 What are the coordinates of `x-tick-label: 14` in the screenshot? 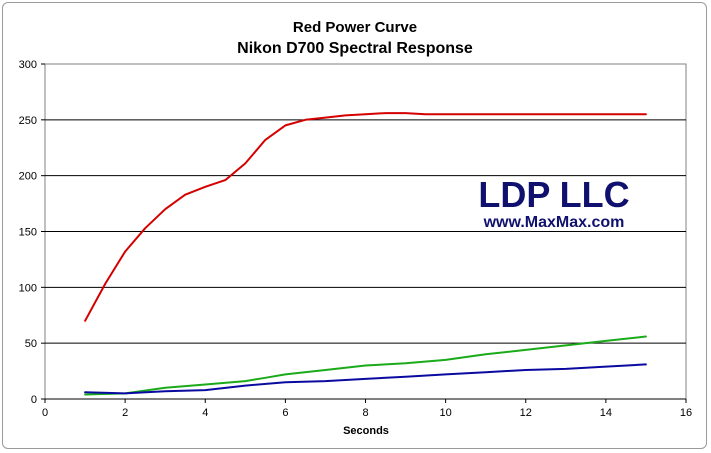 It's located at (606, 413).